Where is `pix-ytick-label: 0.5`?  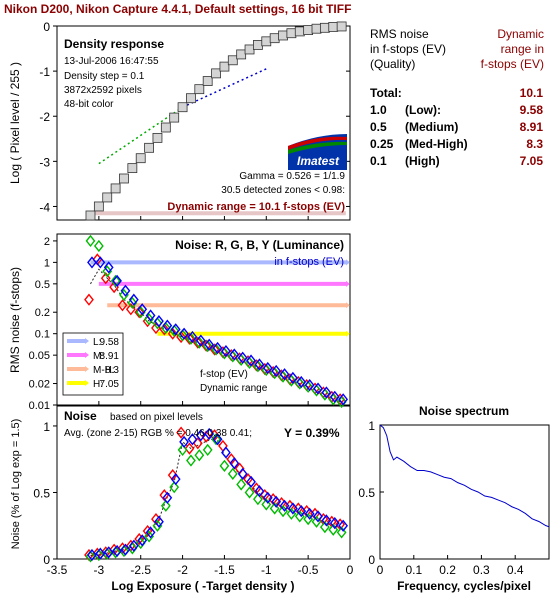
pix-ytick-label: 0.5 is located at coordinates (41, 493).